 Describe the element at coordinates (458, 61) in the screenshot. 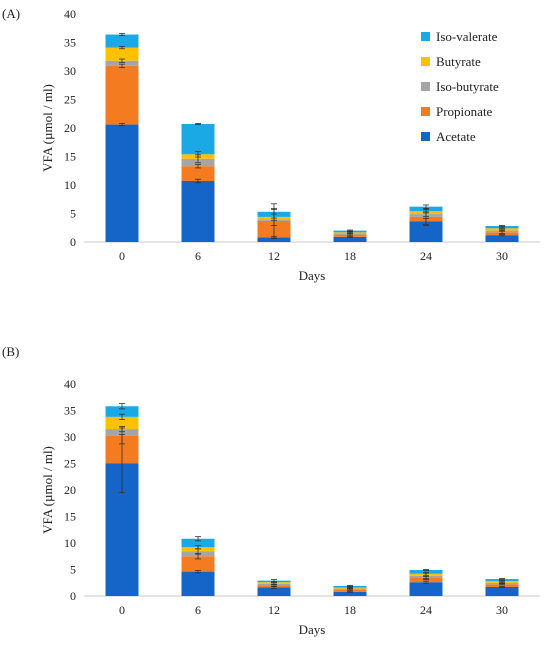

I see `legend-label: Butyrate` at that location.